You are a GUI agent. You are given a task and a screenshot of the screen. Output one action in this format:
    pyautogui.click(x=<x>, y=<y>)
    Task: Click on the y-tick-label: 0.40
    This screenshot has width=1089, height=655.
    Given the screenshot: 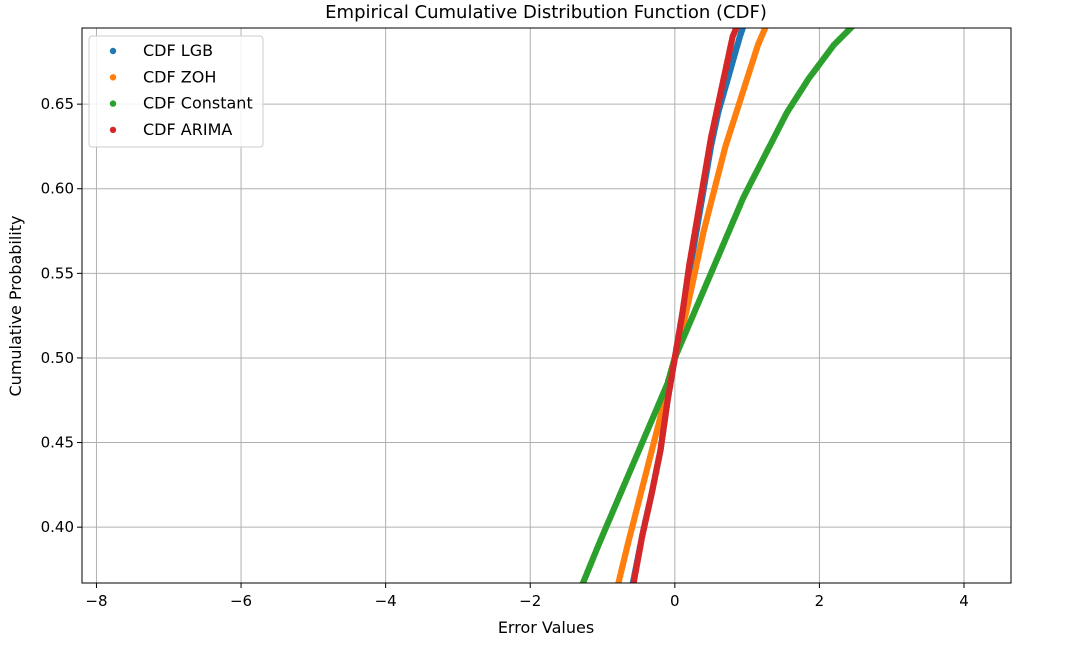 What is the action you would take?
    pyautogui.click(x=57, y=527)
    